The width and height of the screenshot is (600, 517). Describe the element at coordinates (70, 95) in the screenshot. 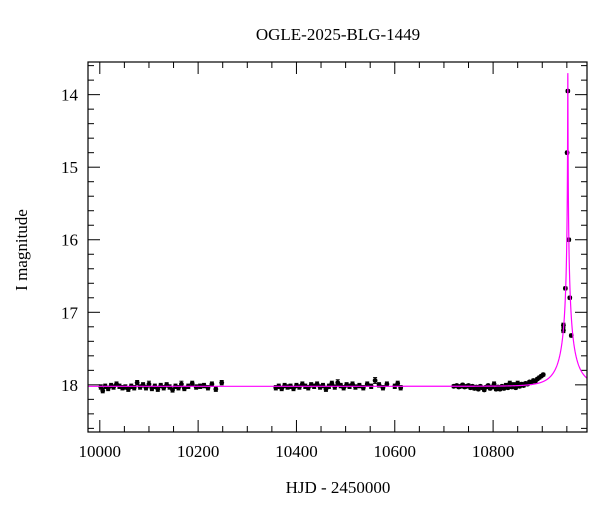

I see `y-tick-label: 14` at that location.